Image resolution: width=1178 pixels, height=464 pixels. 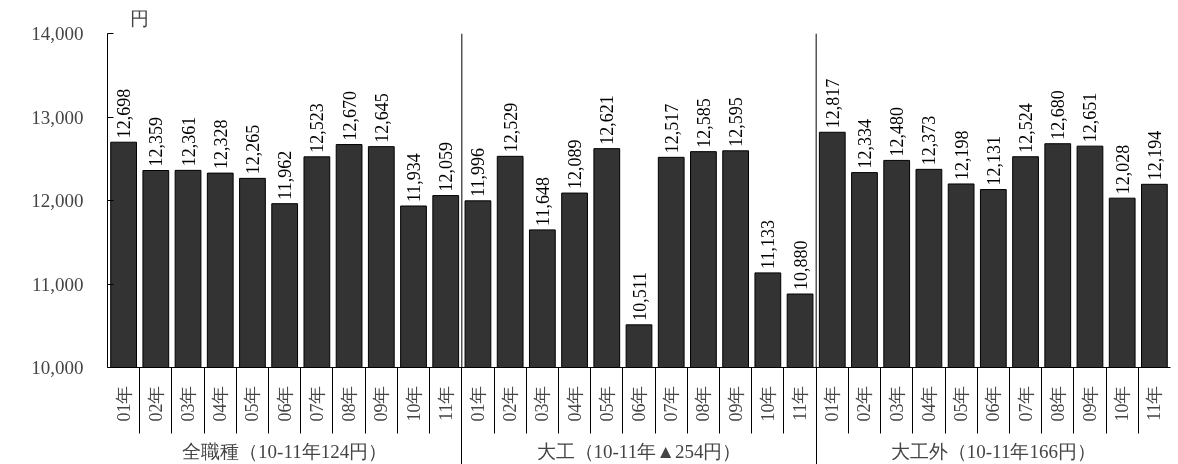 What do you see at coordinates (57, 33) in the screenshot?
I see `y-tick-label: 14,000` at bounding box center [57, 33].